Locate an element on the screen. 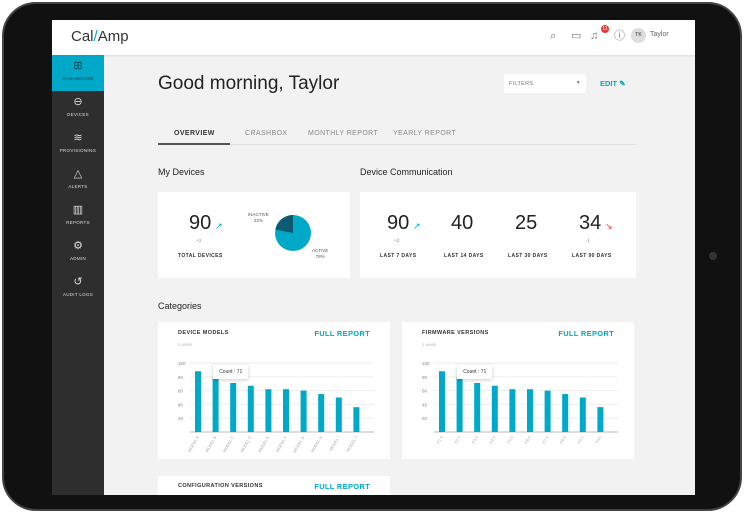  chart-title: DEVICE MODELS is located at coordinates (203, 333).